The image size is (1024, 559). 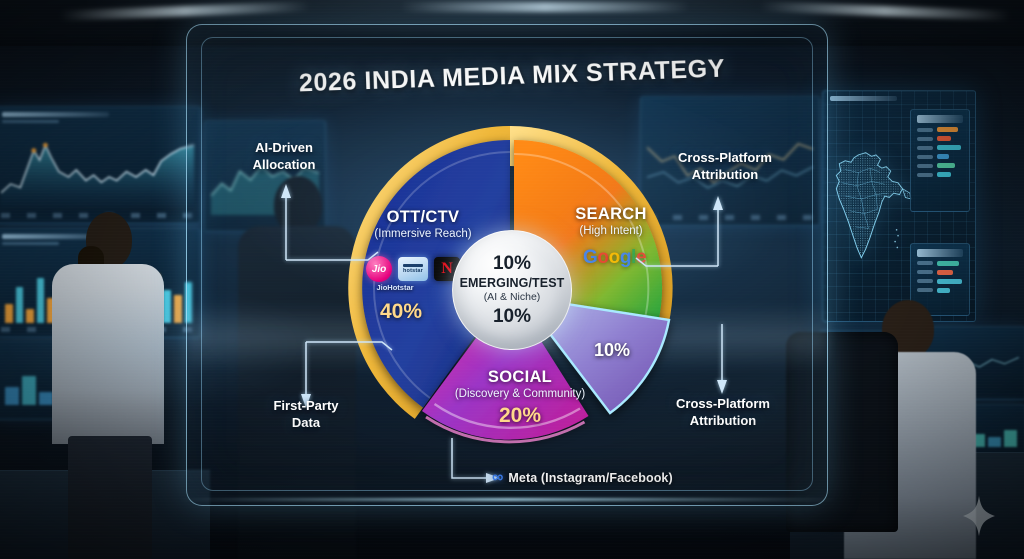 I want to click on hub-category-name: EMERGING/TEST, so click(x=512, y=283).